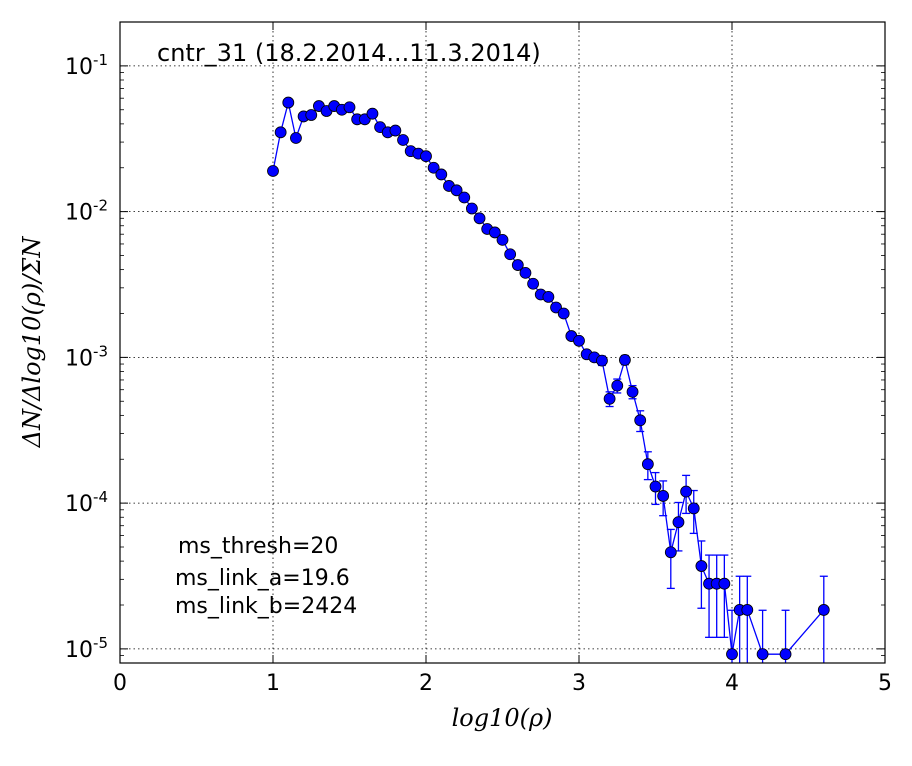 Image resolution: width=912 pixels, height=766 pixels. I want to click on y-tick-label: 10⁻², so click(86, 211).